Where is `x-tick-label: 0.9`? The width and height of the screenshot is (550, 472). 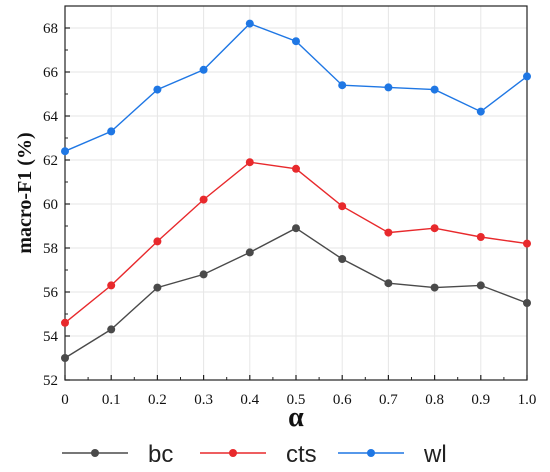 x-tick-label: 0.9 is located at coordinates (480, 400).